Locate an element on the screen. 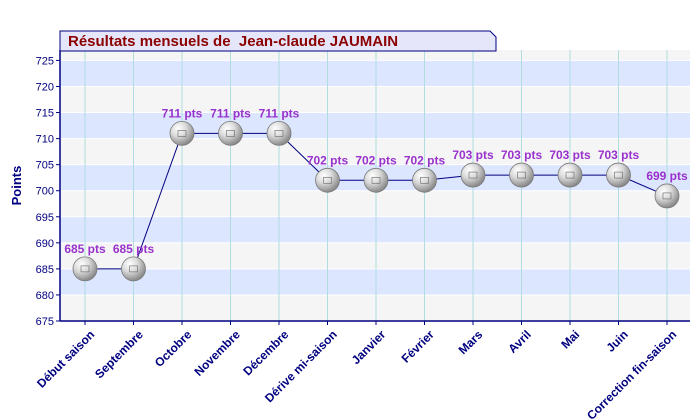 Image resolution: width=700 pixels, height=420 pixels. x-tick-label: Correction fin-saison is located at coordinates (631, 373).